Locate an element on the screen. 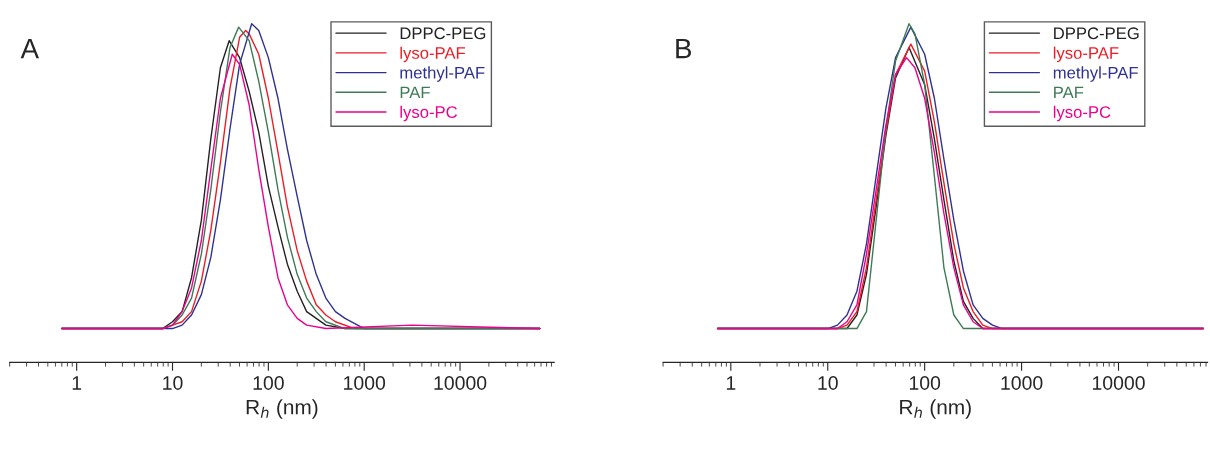  chart-title: B is located at coordinates (684, 49).